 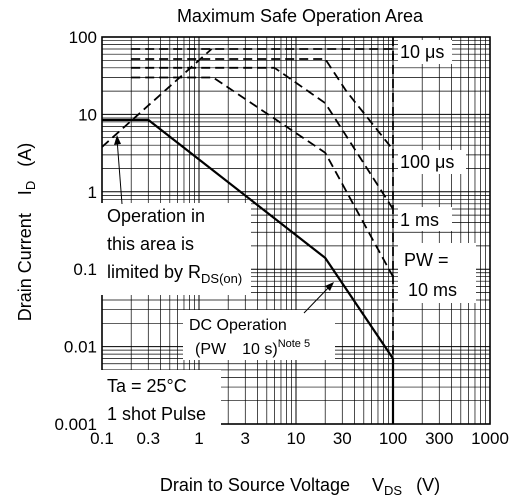 I want to click on rds-note-line3: limited by RDS(on), so click(x=174, y=274).